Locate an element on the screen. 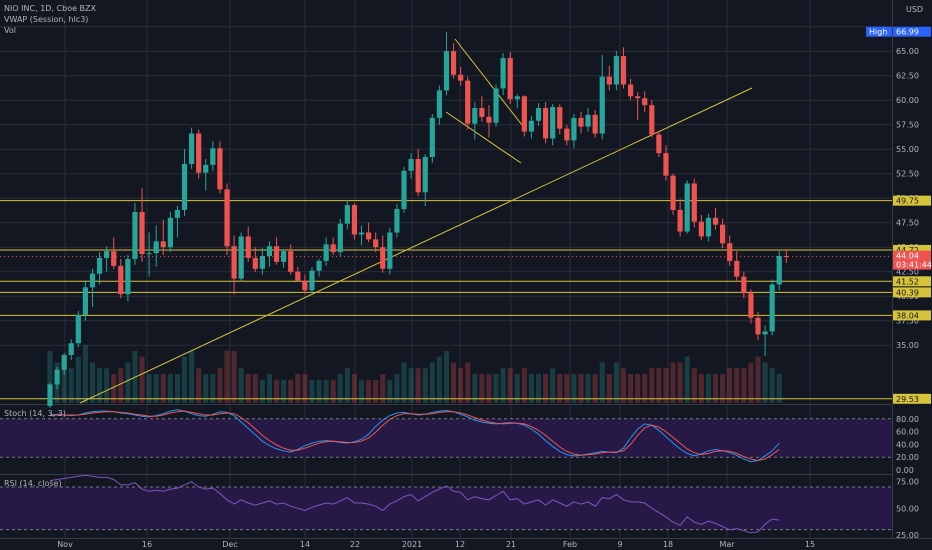 The height and width of the screenshot is (550, 932). time-tick-label: Feb is located at coordinates (570, 544).